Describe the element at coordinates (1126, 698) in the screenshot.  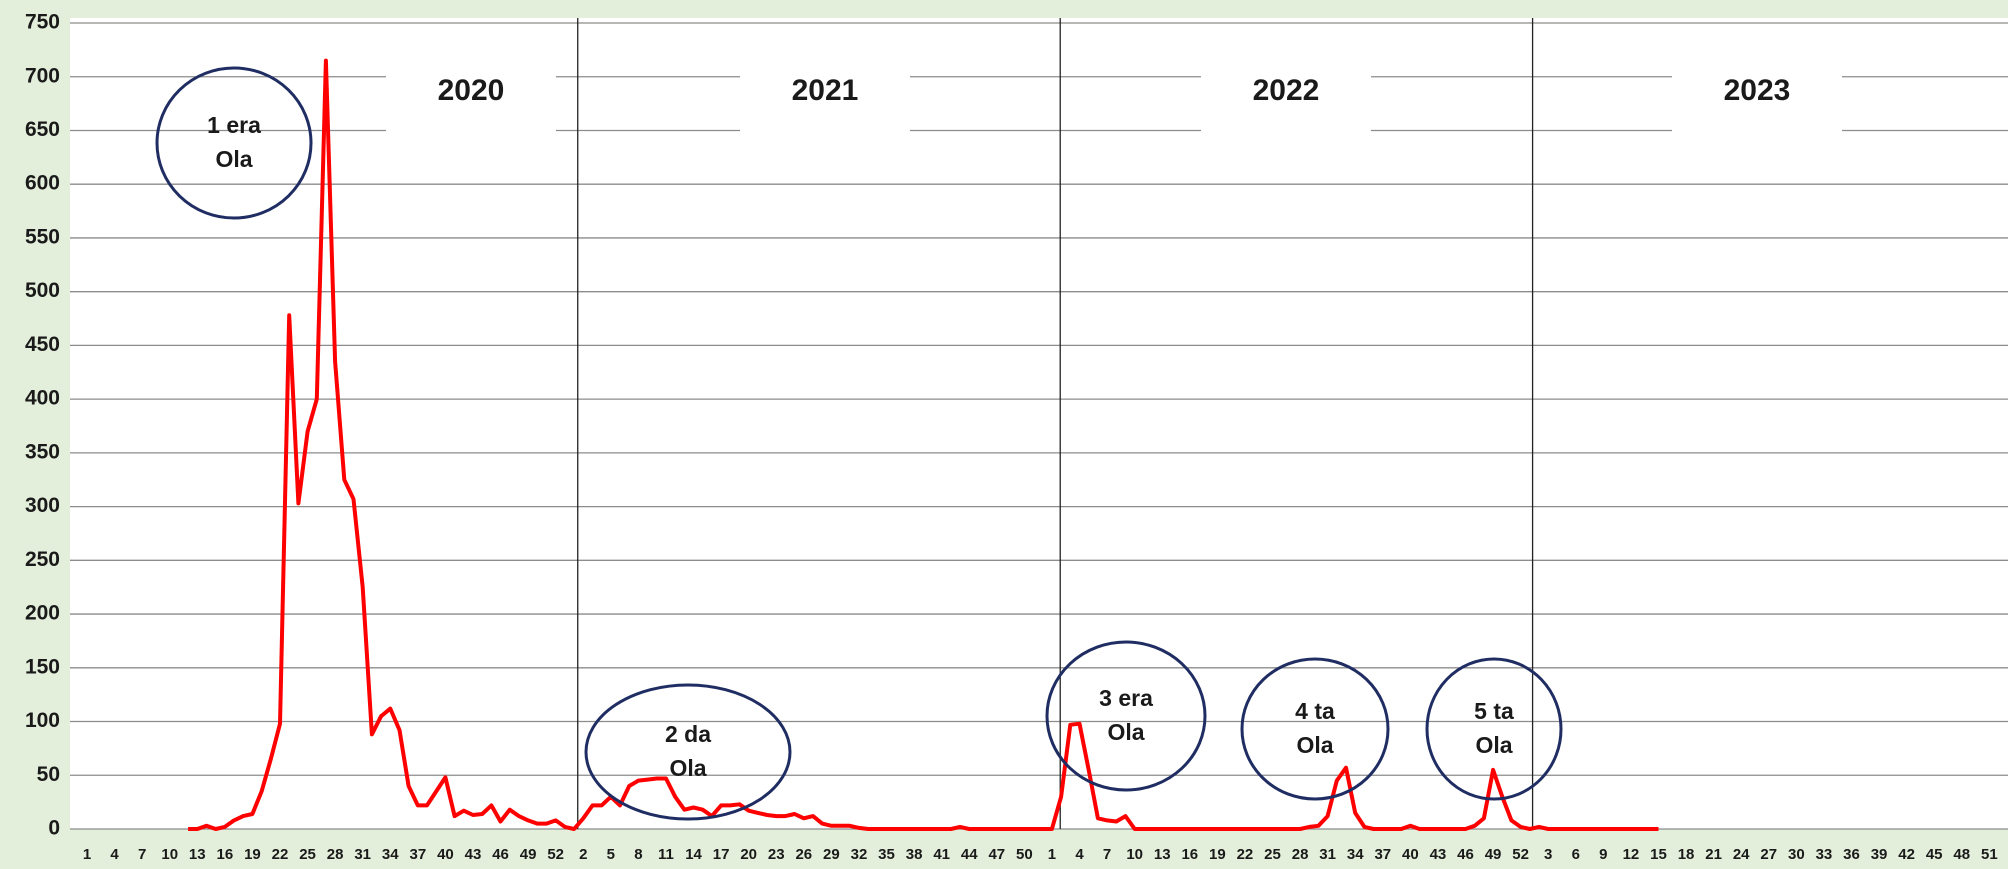
I see `annotation-text: 3 era` at that location.